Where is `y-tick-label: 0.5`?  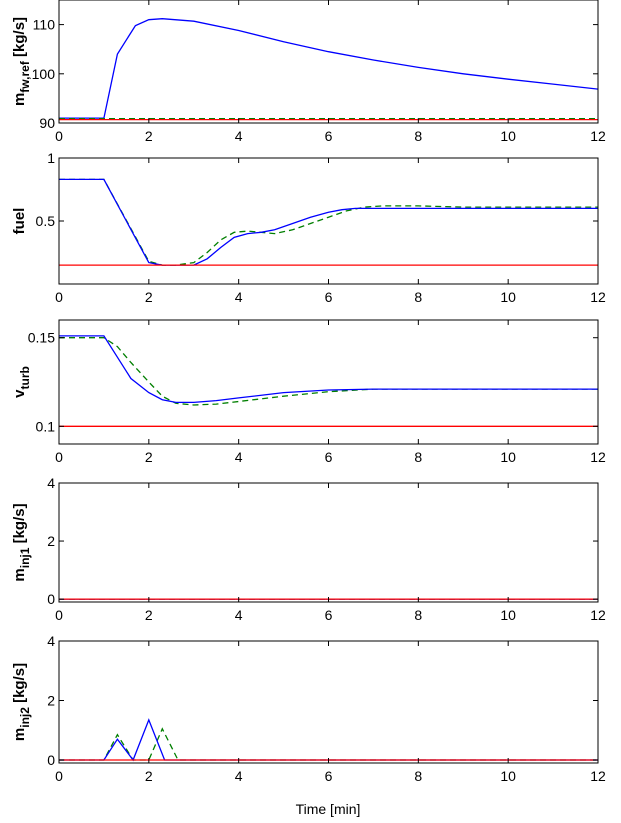
y-tick-label: 0.5 is located at coordinates (46, 221).